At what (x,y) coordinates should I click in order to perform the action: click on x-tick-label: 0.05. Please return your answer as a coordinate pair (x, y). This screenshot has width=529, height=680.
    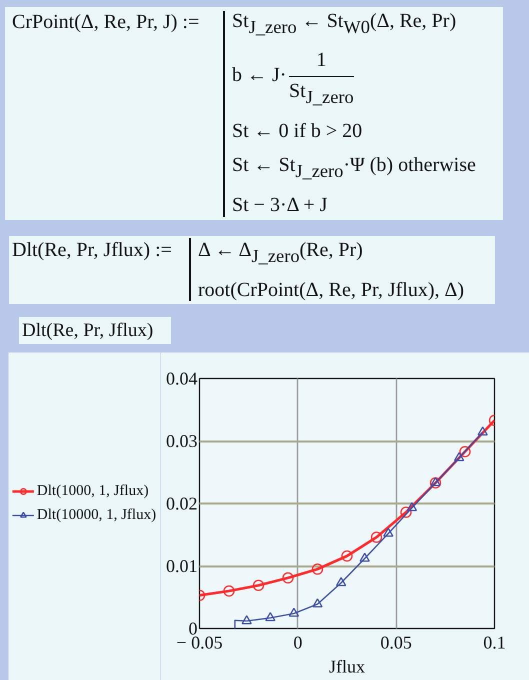
    Looking at the image, I should click on (396, 642).